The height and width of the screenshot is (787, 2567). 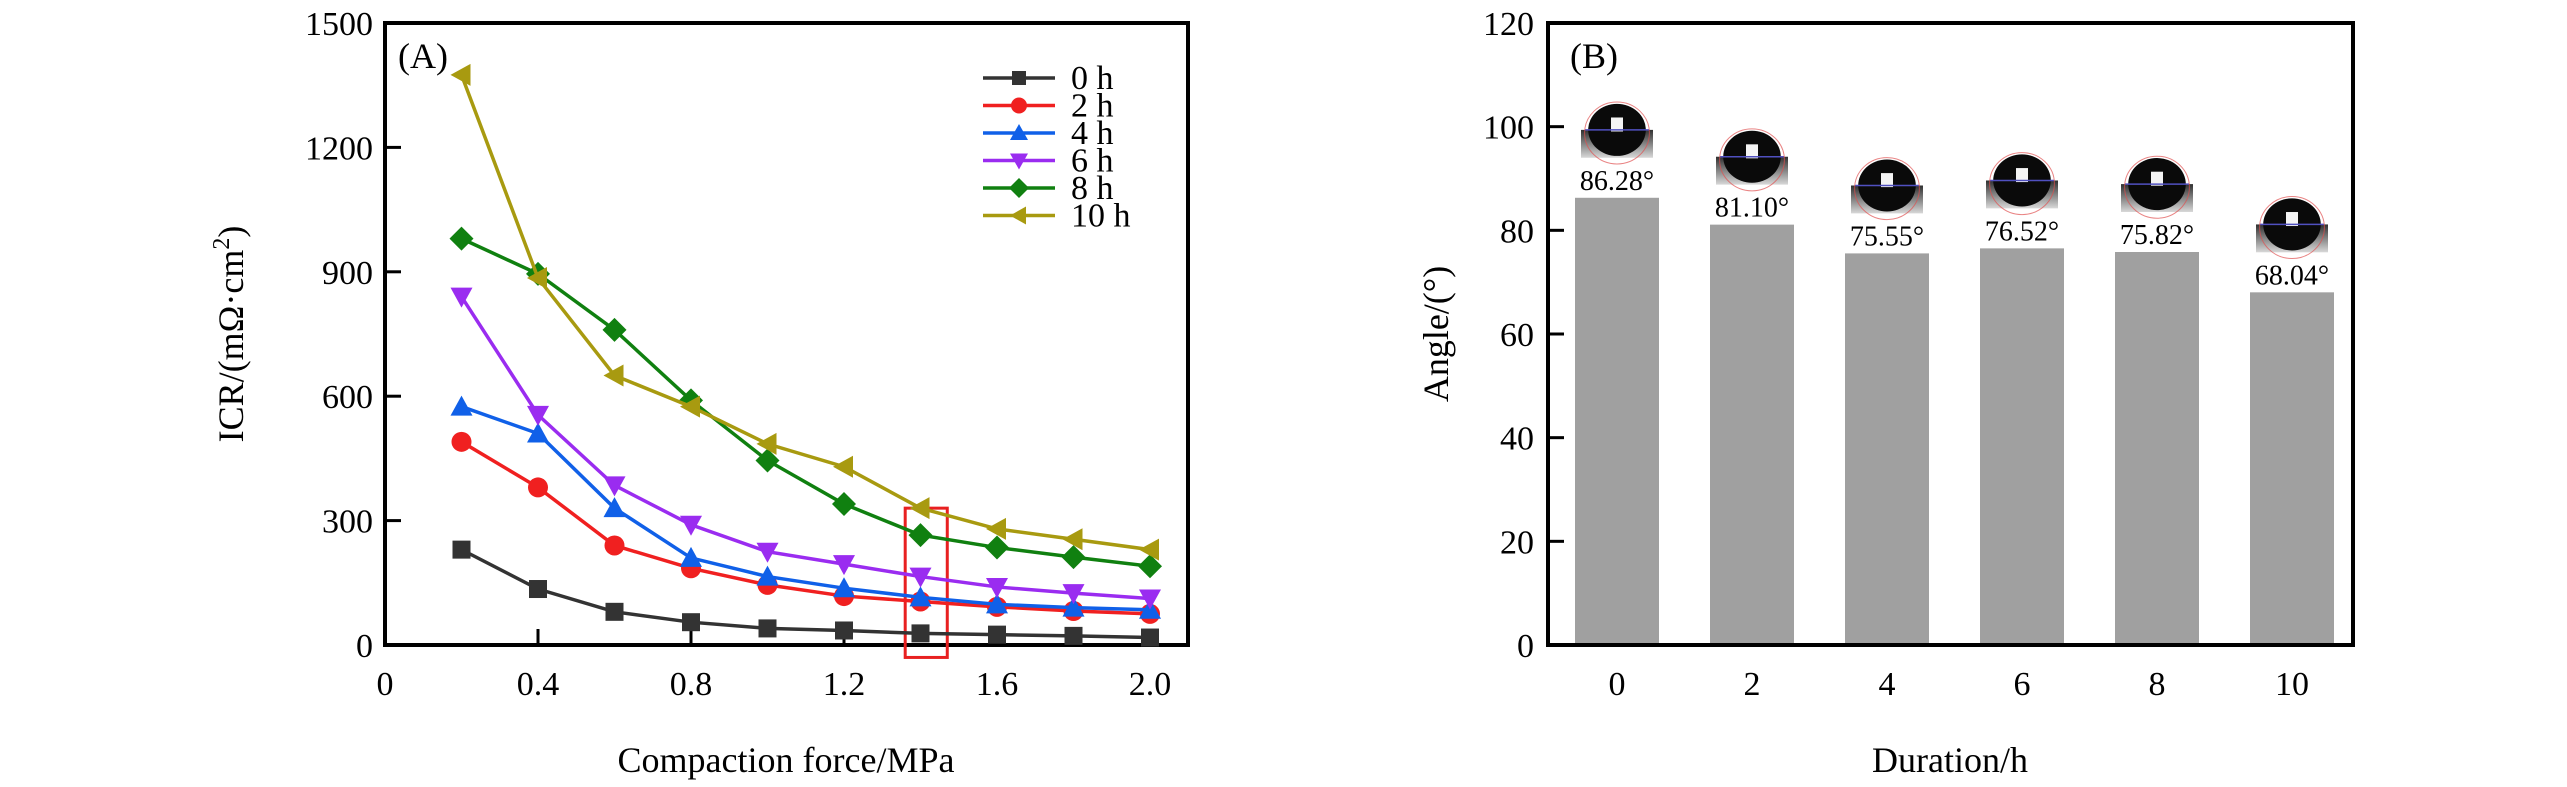 I want to click on bar-value-label: 76.52°, so click(x=2022, y=231).